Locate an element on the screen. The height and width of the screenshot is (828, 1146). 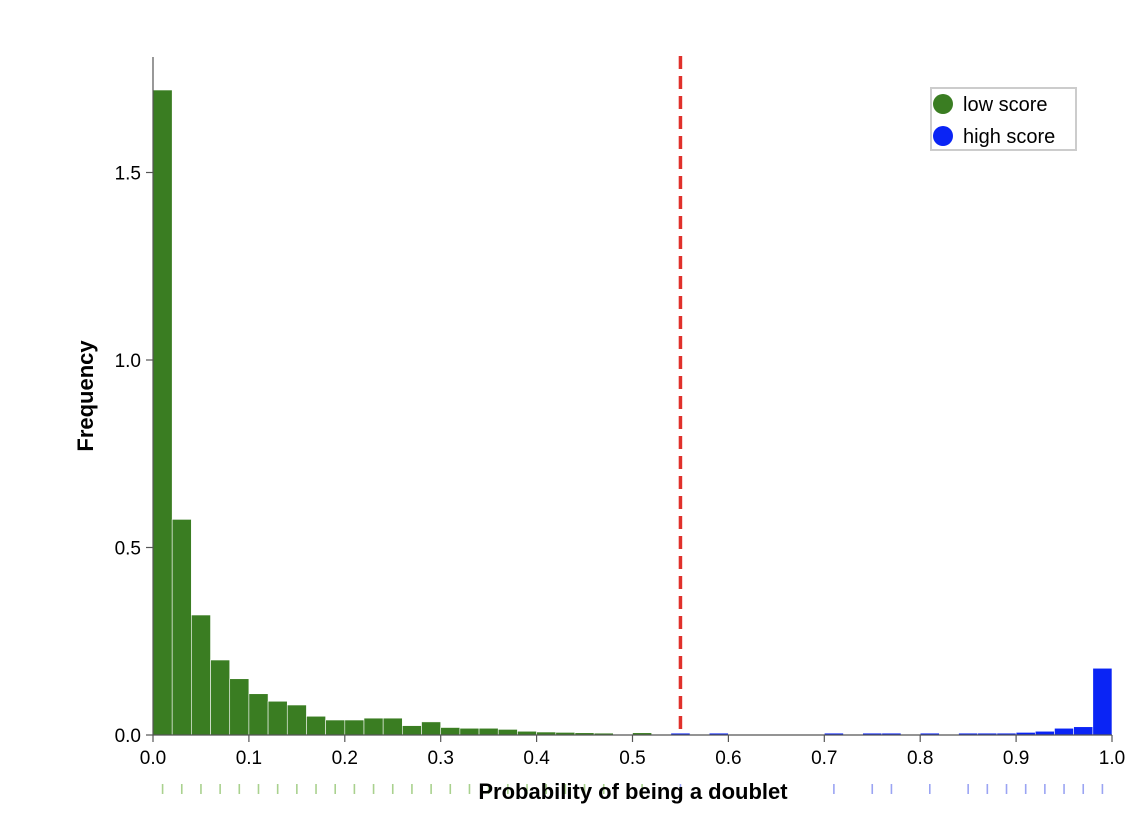
x-tick-label: 0.8 is located at coordinates (920, 758).